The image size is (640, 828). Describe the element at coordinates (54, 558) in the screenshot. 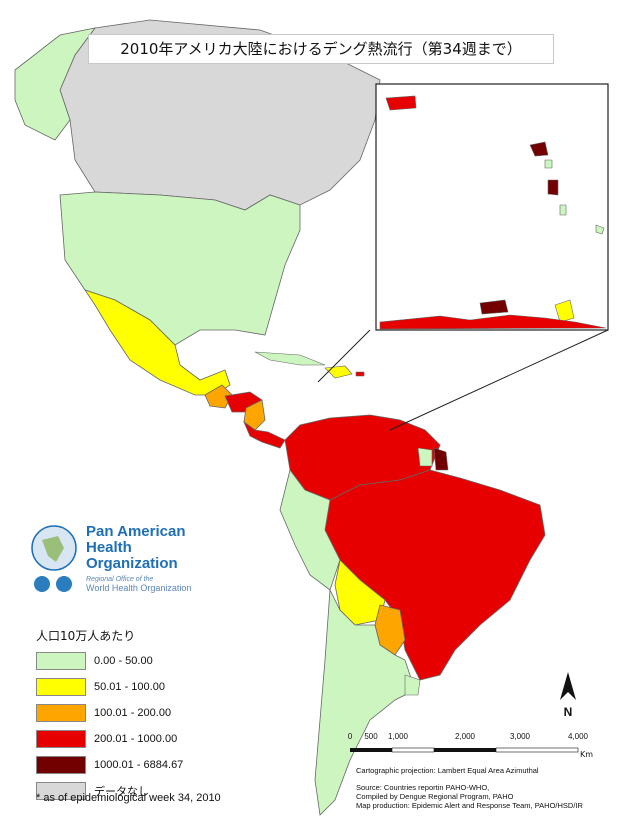

I see `globe-logo-icon` at that location.